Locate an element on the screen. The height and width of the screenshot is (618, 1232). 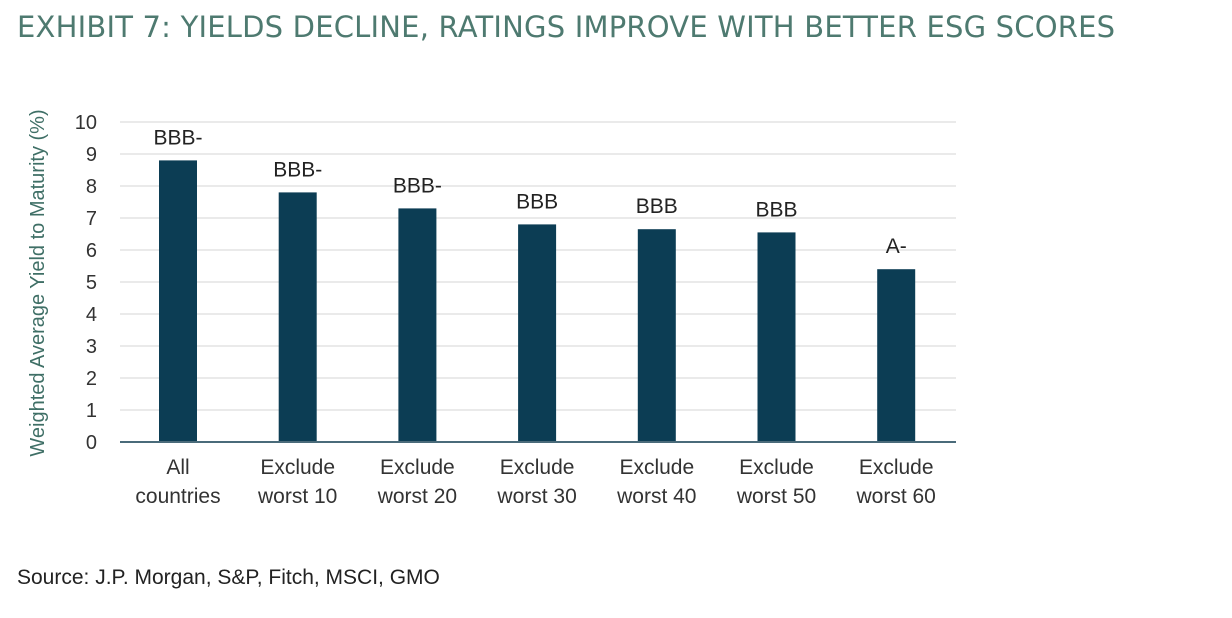
x-category-label: countries is located at coordinates (177, 496).